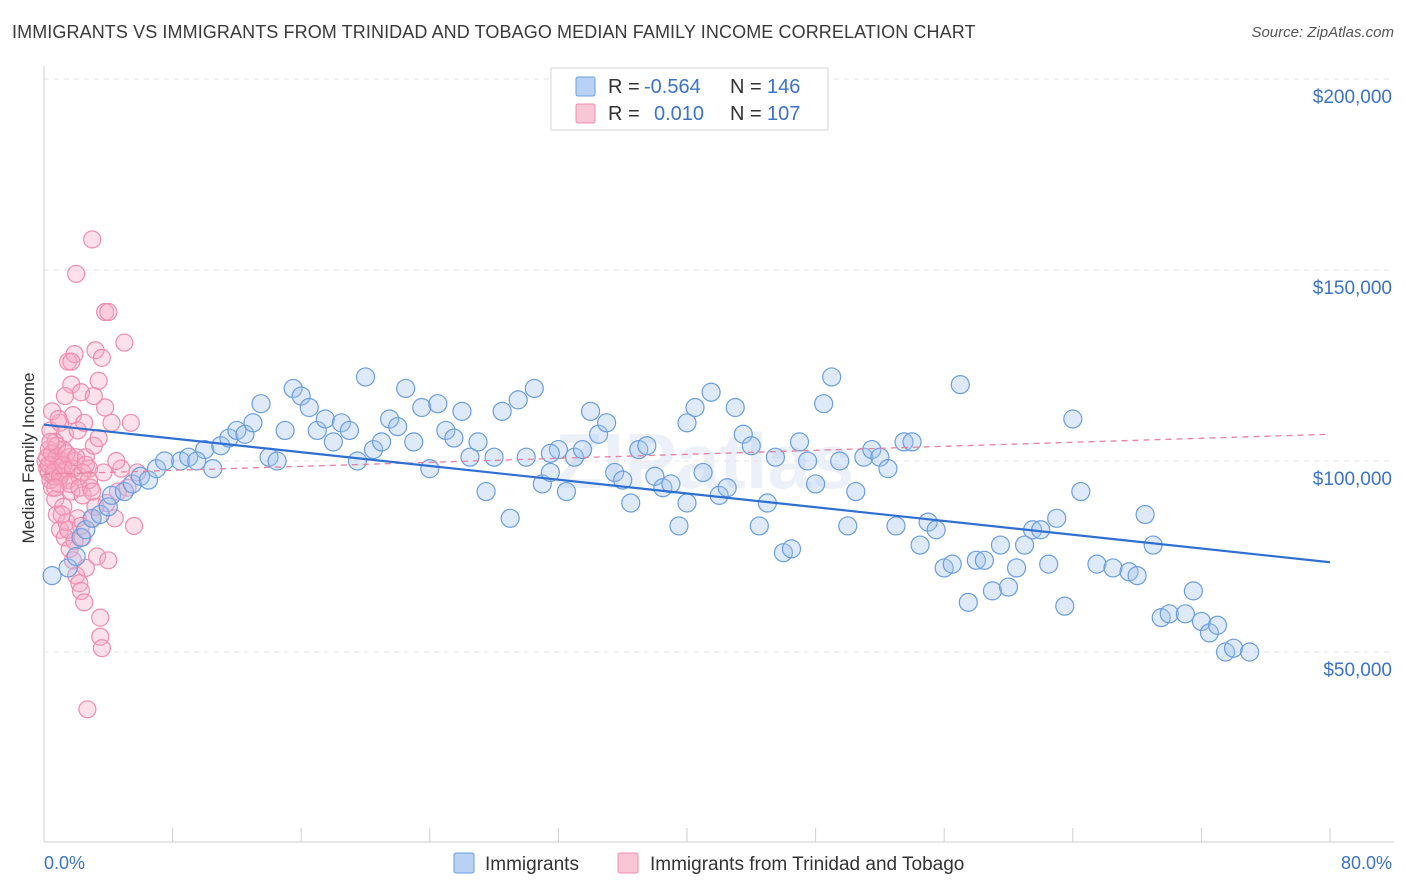 This screenshot has height=892, width=1406. I want to click on bottom-legend-swatch-pink, so click(628, 863).